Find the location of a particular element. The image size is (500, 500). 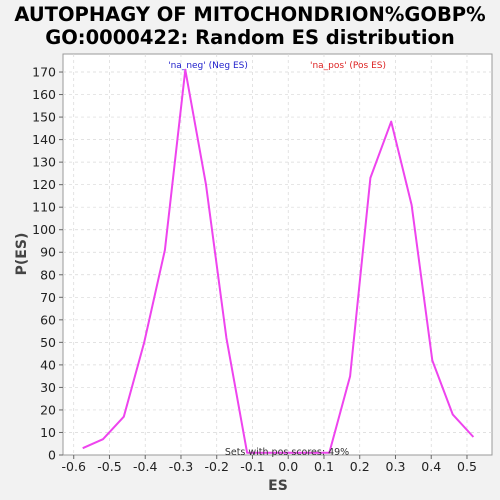

chart-title-line2: GO:0000422: Random ES distribution is located at coordinates (250, 37).